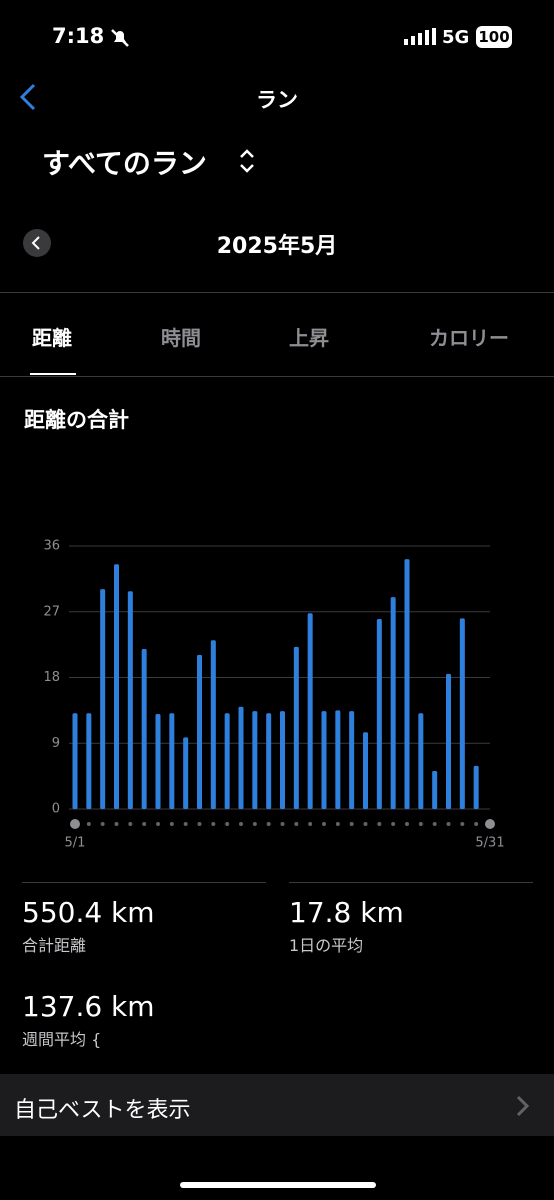  I want to click on back-button, so click(28, 97).